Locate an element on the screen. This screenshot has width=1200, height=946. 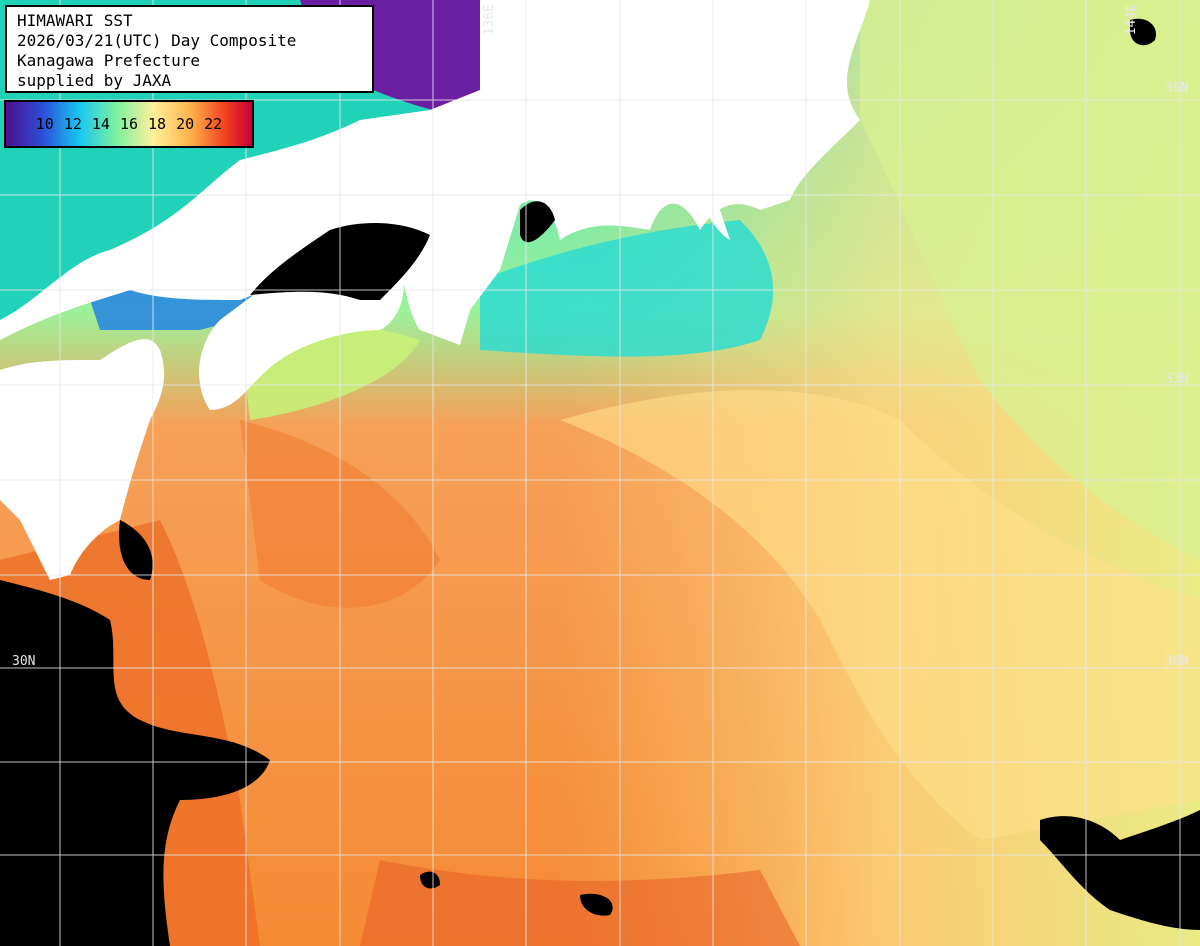
legend-tick: 18 is located at coordinates (157, 124).